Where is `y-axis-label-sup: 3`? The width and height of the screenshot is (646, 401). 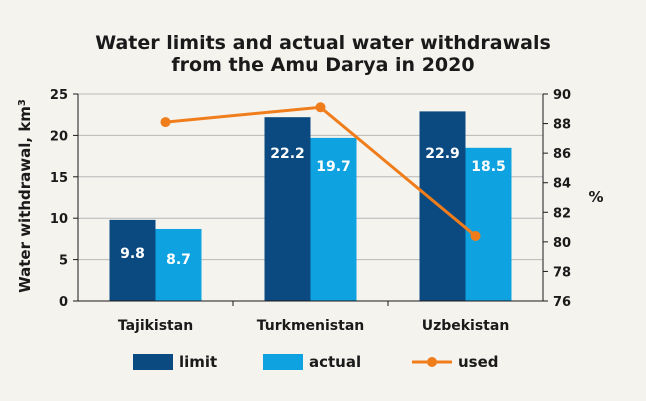 y-axis-label-sup: 3 is located at coordinates (22, 102).